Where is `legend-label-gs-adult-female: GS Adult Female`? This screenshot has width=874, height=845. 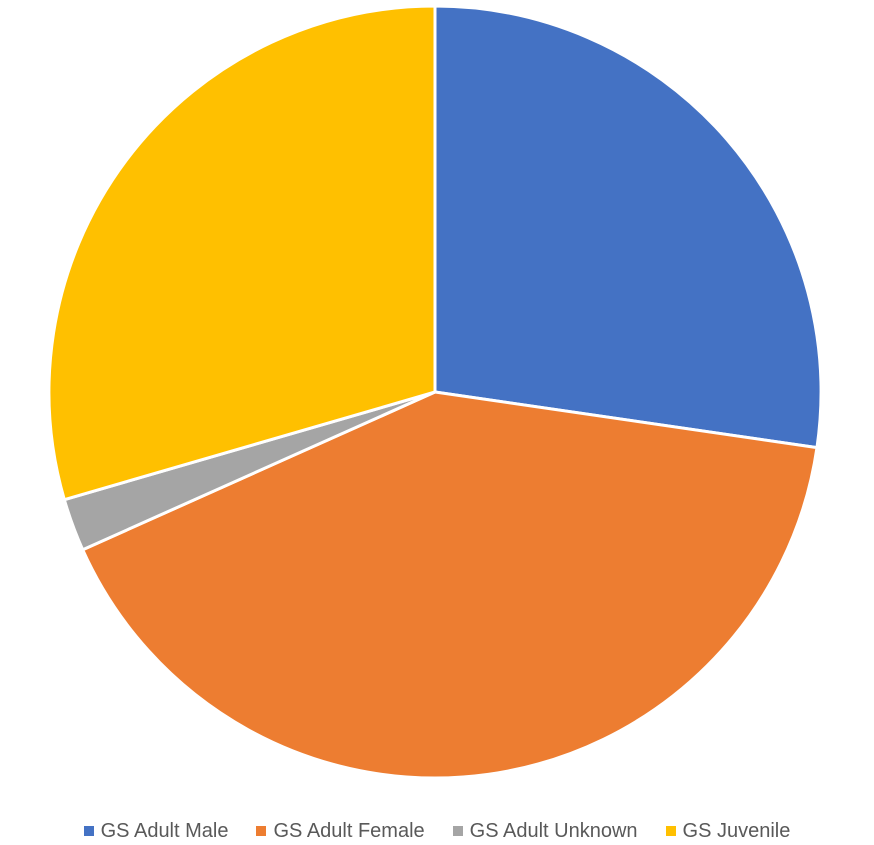
legend-label-gs-adult-female: GS Adult Female is located at coordinates (349, 830).